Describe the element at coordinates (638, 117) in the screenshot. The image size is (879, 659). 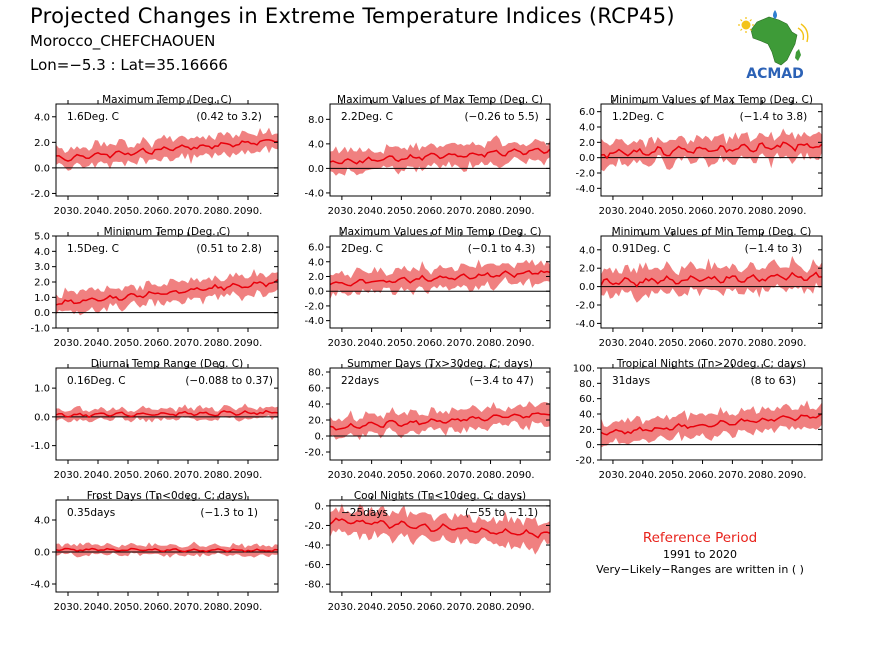
I see `change-value: 1.2Deg. C` at that location.